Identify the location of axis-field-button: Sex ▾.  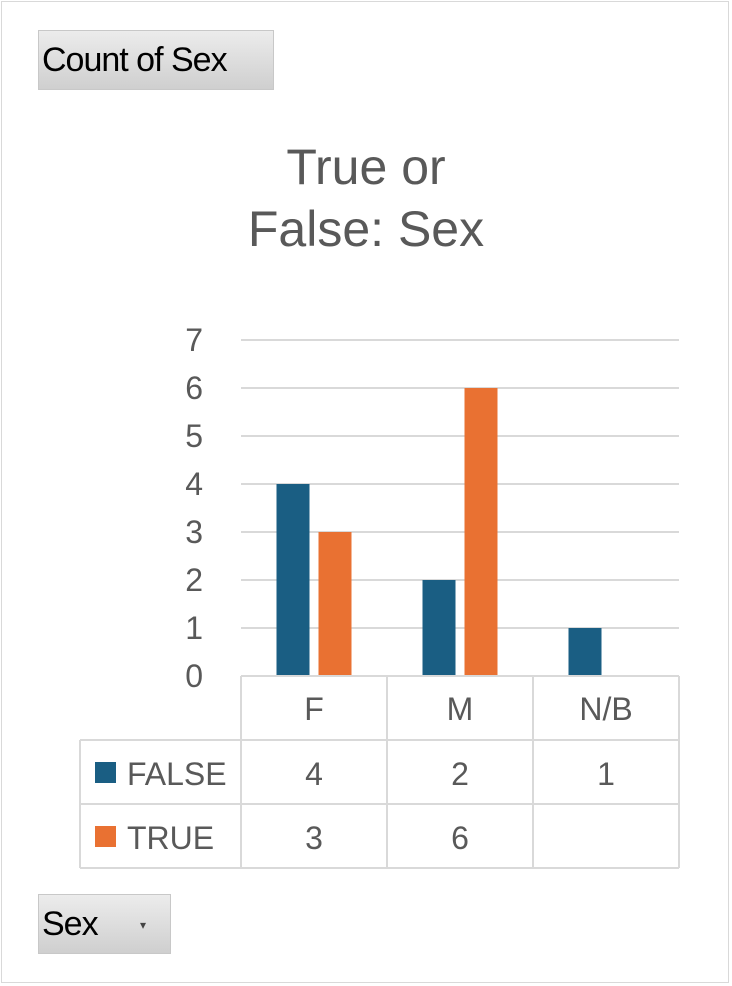
(104, 924).